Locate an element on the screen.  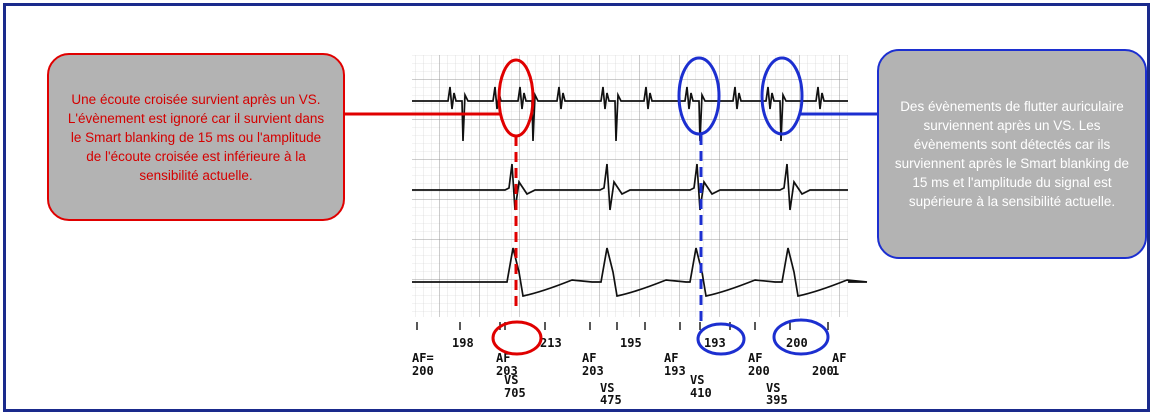
marker-value-top: 213 is located at coordinates (551, 343).